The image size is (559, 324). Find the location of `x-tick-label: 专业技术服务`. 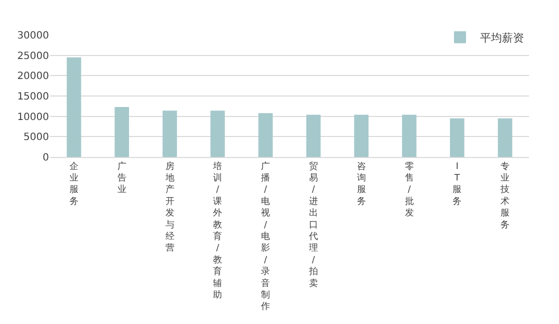

x-tick-label: 专业技术服务 is located at coordinates (505, 195).